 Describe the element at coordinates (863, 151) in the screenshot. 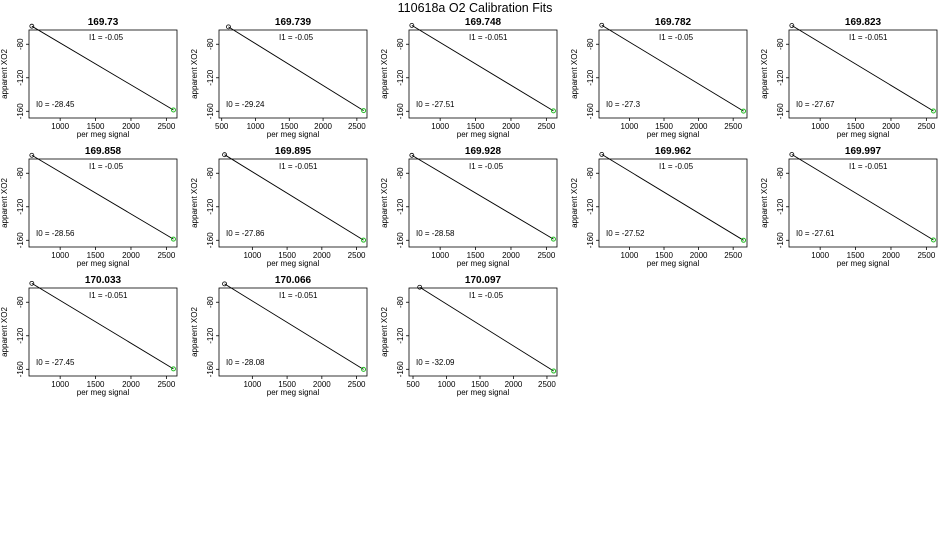

I see `panel-title: 169.997` at that location.